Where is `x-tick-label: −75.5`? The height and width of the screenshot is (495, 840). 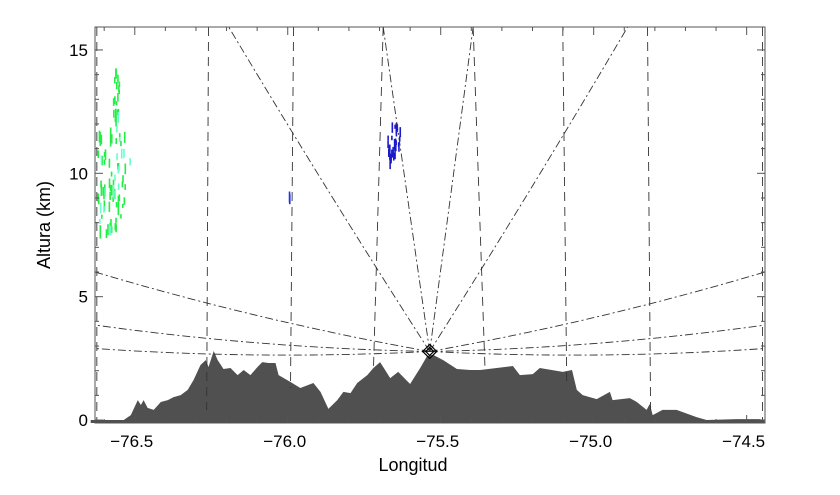
x-tick-label: −75.5 is located at coordinates (437, 441).